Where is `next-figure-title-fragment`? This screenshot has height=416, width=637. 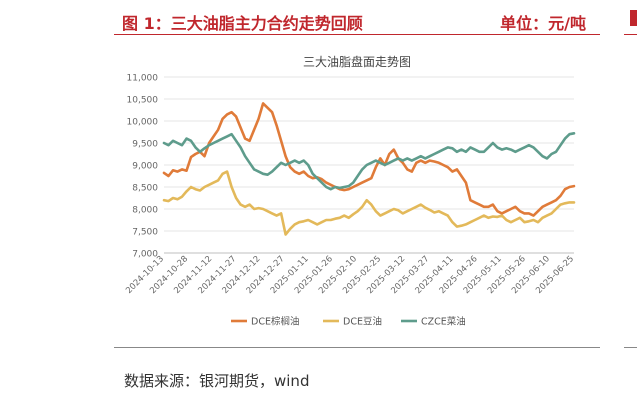 next-figure-title-fragment is located at coordinates (633, 18).